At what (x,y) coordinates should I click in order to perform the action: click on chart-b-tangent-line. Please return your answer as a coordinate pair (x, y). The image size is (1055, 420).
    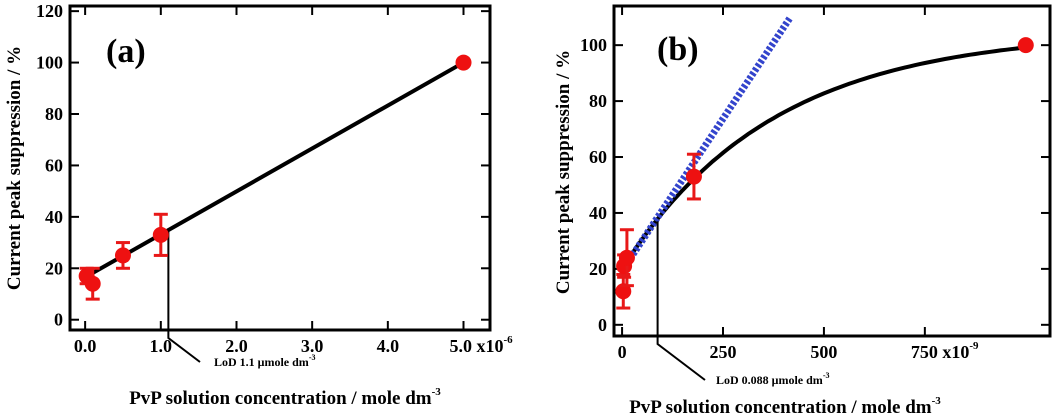
    Looking at the image, I should click on (706, 144).